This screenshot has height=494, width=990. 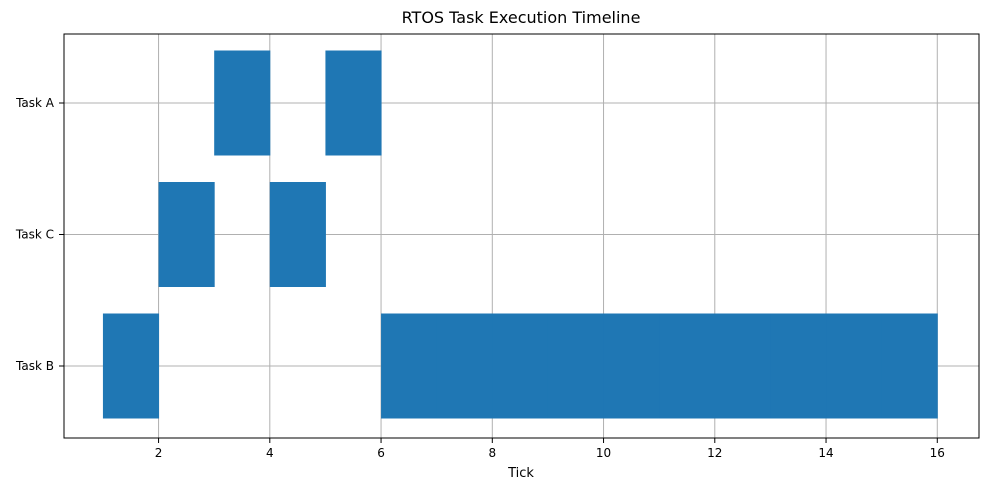 I want to click on x-tick-label: 2, so click(x=159, y=453).